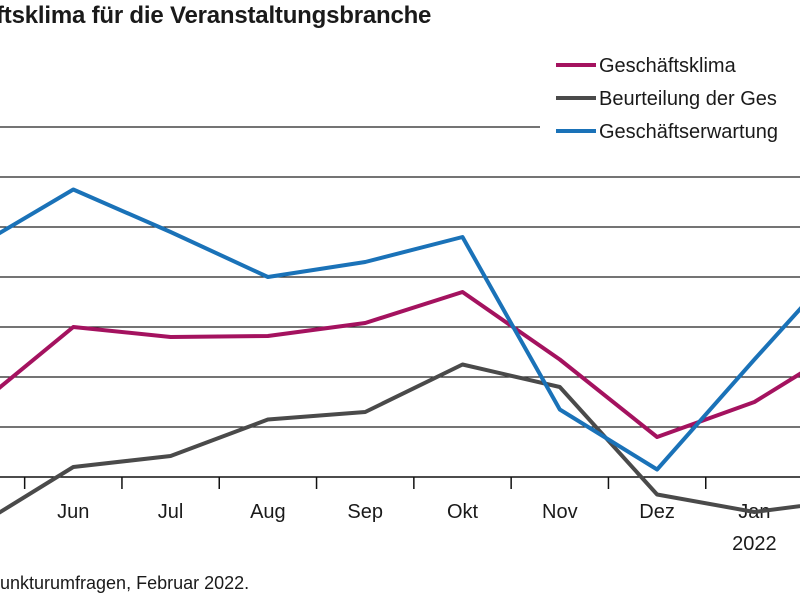 The height and width of the screenshot is (600, 800). What do you see at coordinates (688, 132) in the screenshot?
I see `legend-label-2: Geschäftserwartung` at bounding box center [688, 132].